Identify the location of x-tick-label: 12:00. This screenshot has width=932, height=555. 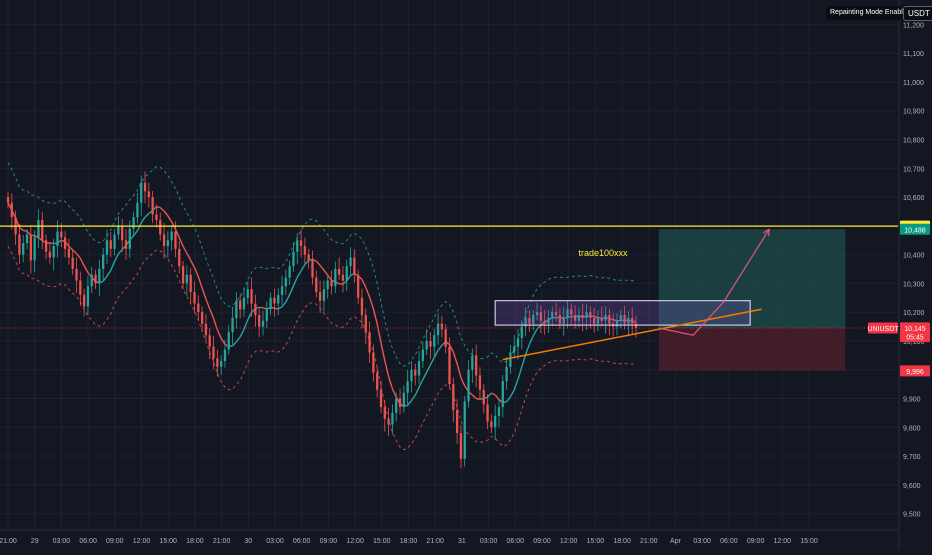
(783, 541).